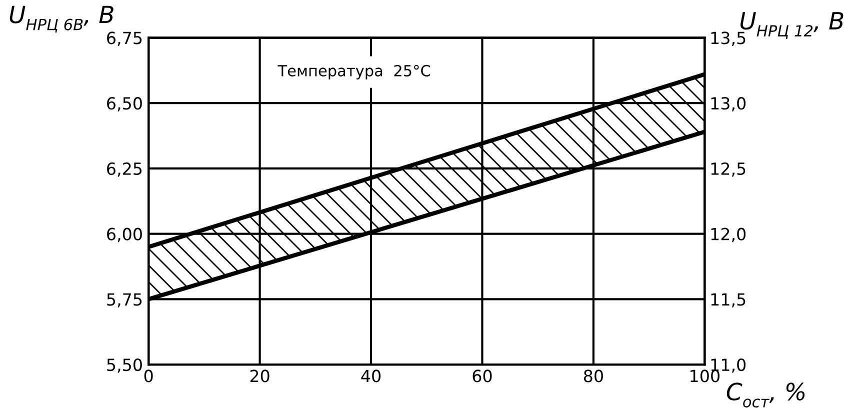 This screenshot has height=419, width=849. Describe the element at coordinates (124, 235) in the screenshot. I see `y-tick-label: 6,00` at that location.